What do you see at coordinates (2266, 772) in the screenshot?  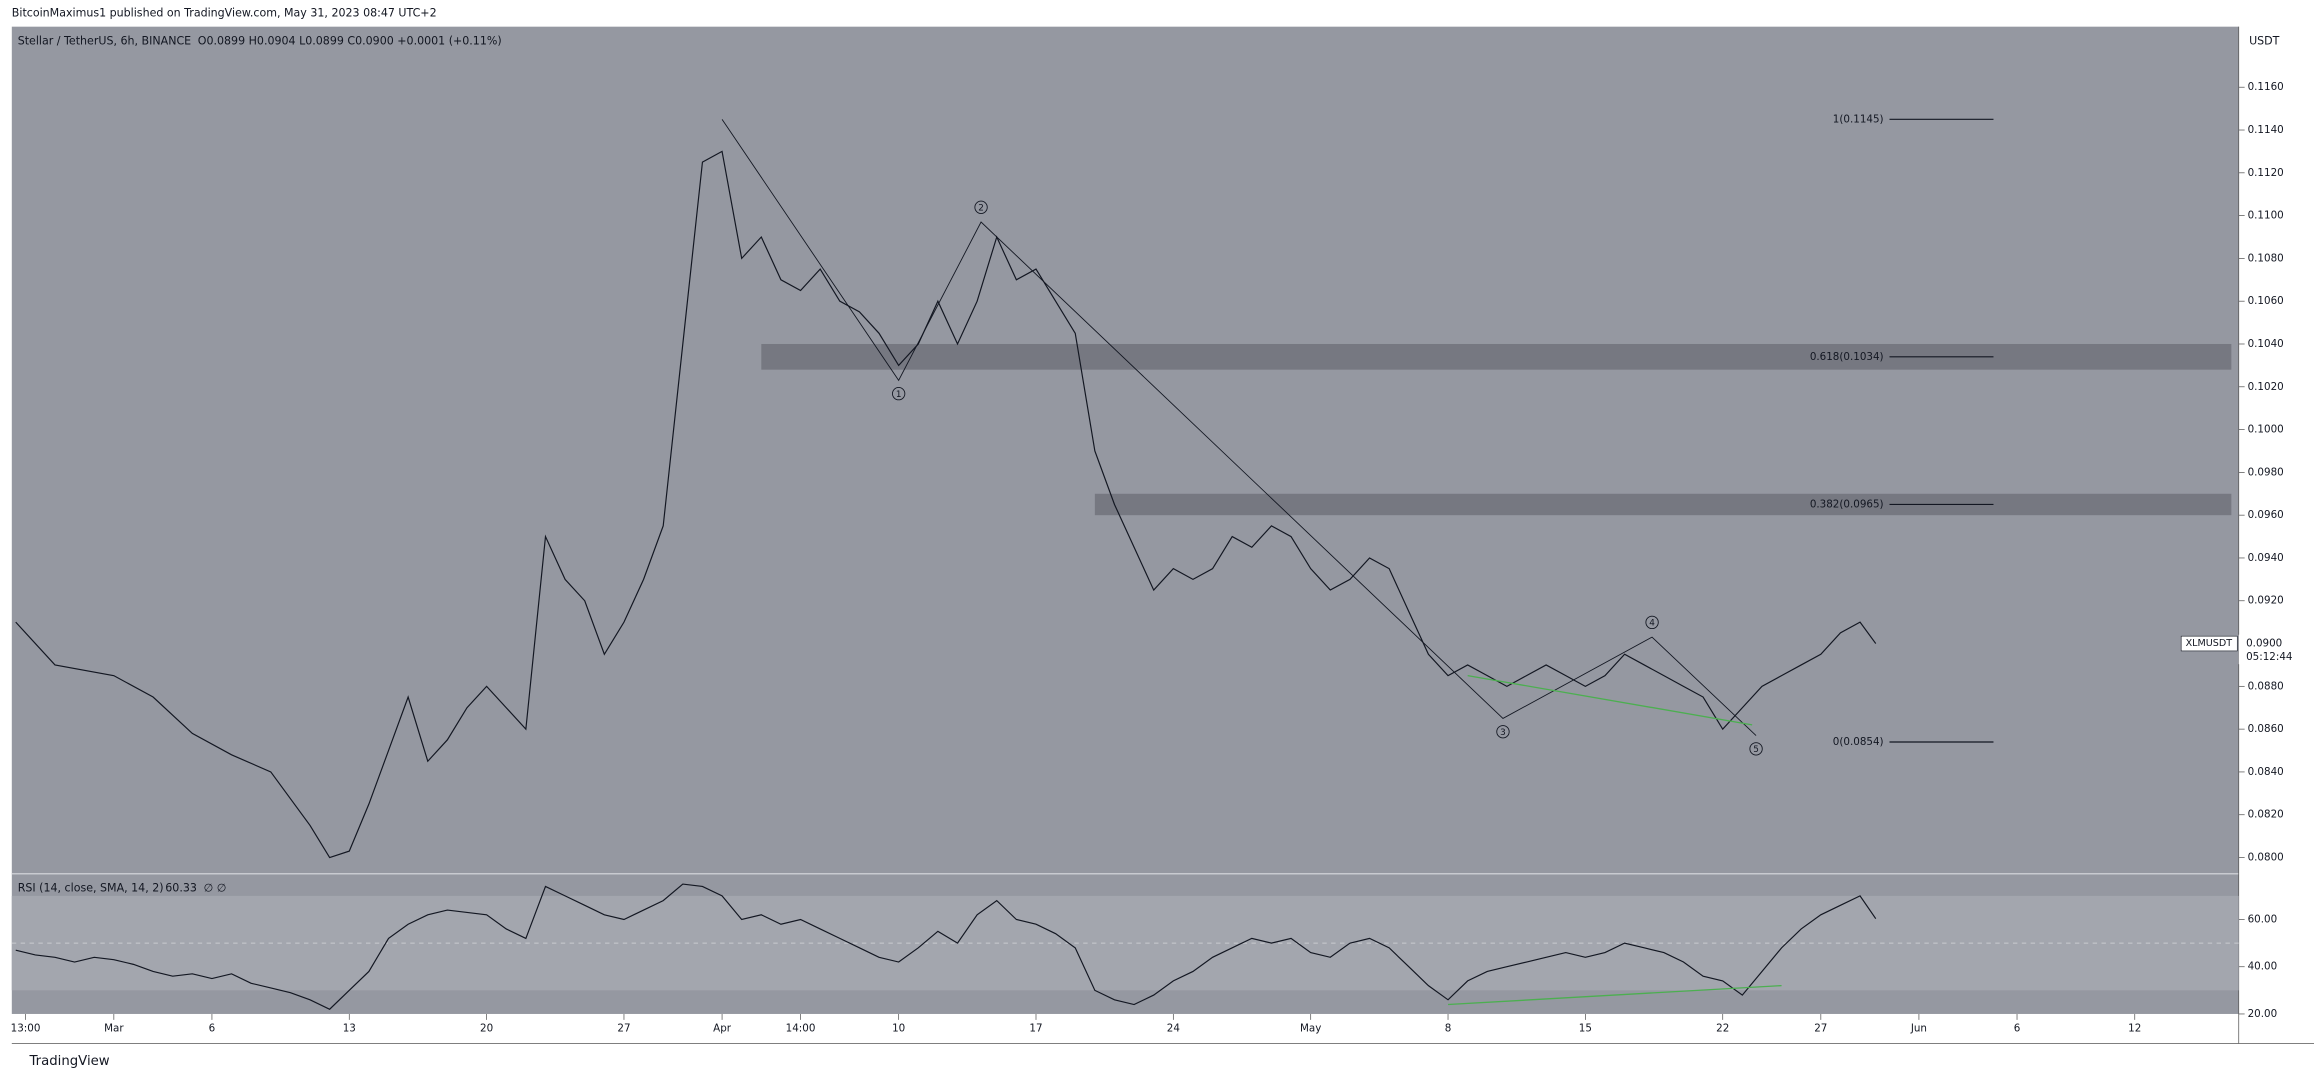 I see `y-tick-label: 0.0840` at bounding box center [2266, 772].